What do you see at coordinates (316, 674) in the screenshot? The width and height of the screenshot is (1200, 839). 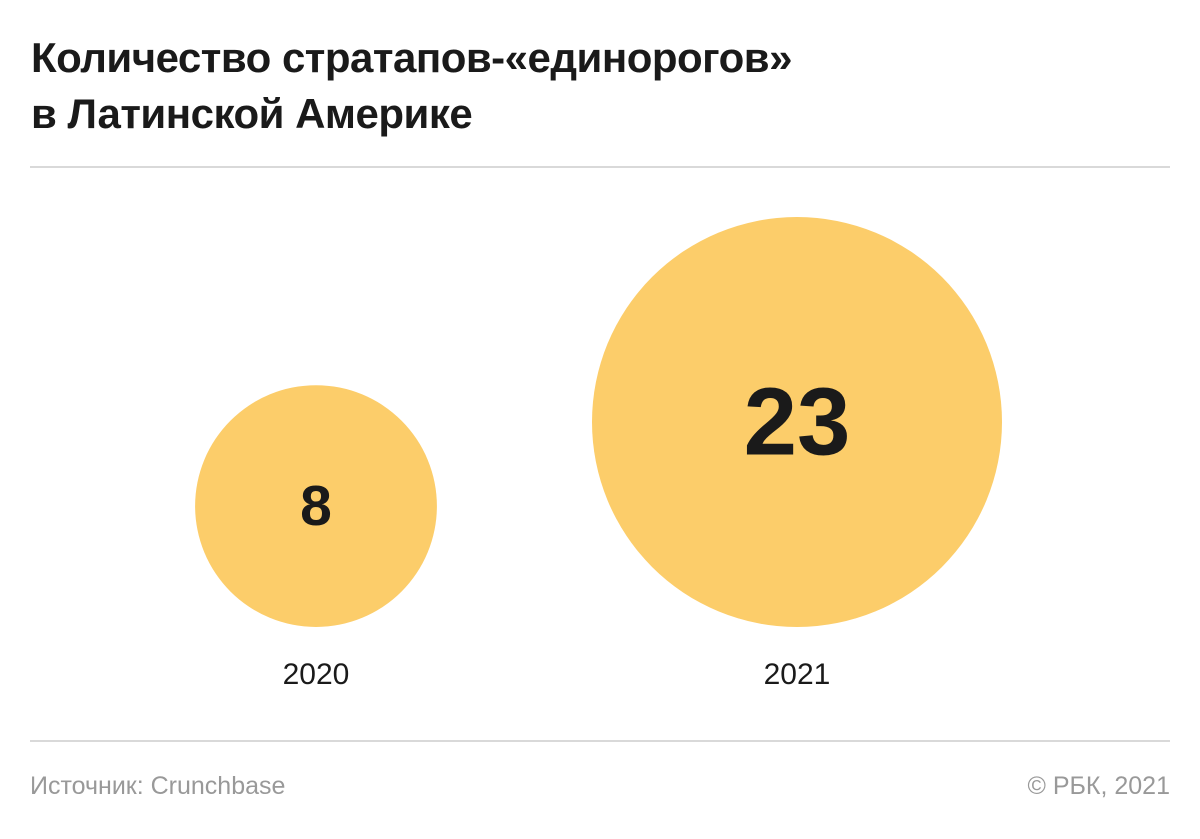 I see `year-label-2020: 2020` at bounding box center [316, 674].